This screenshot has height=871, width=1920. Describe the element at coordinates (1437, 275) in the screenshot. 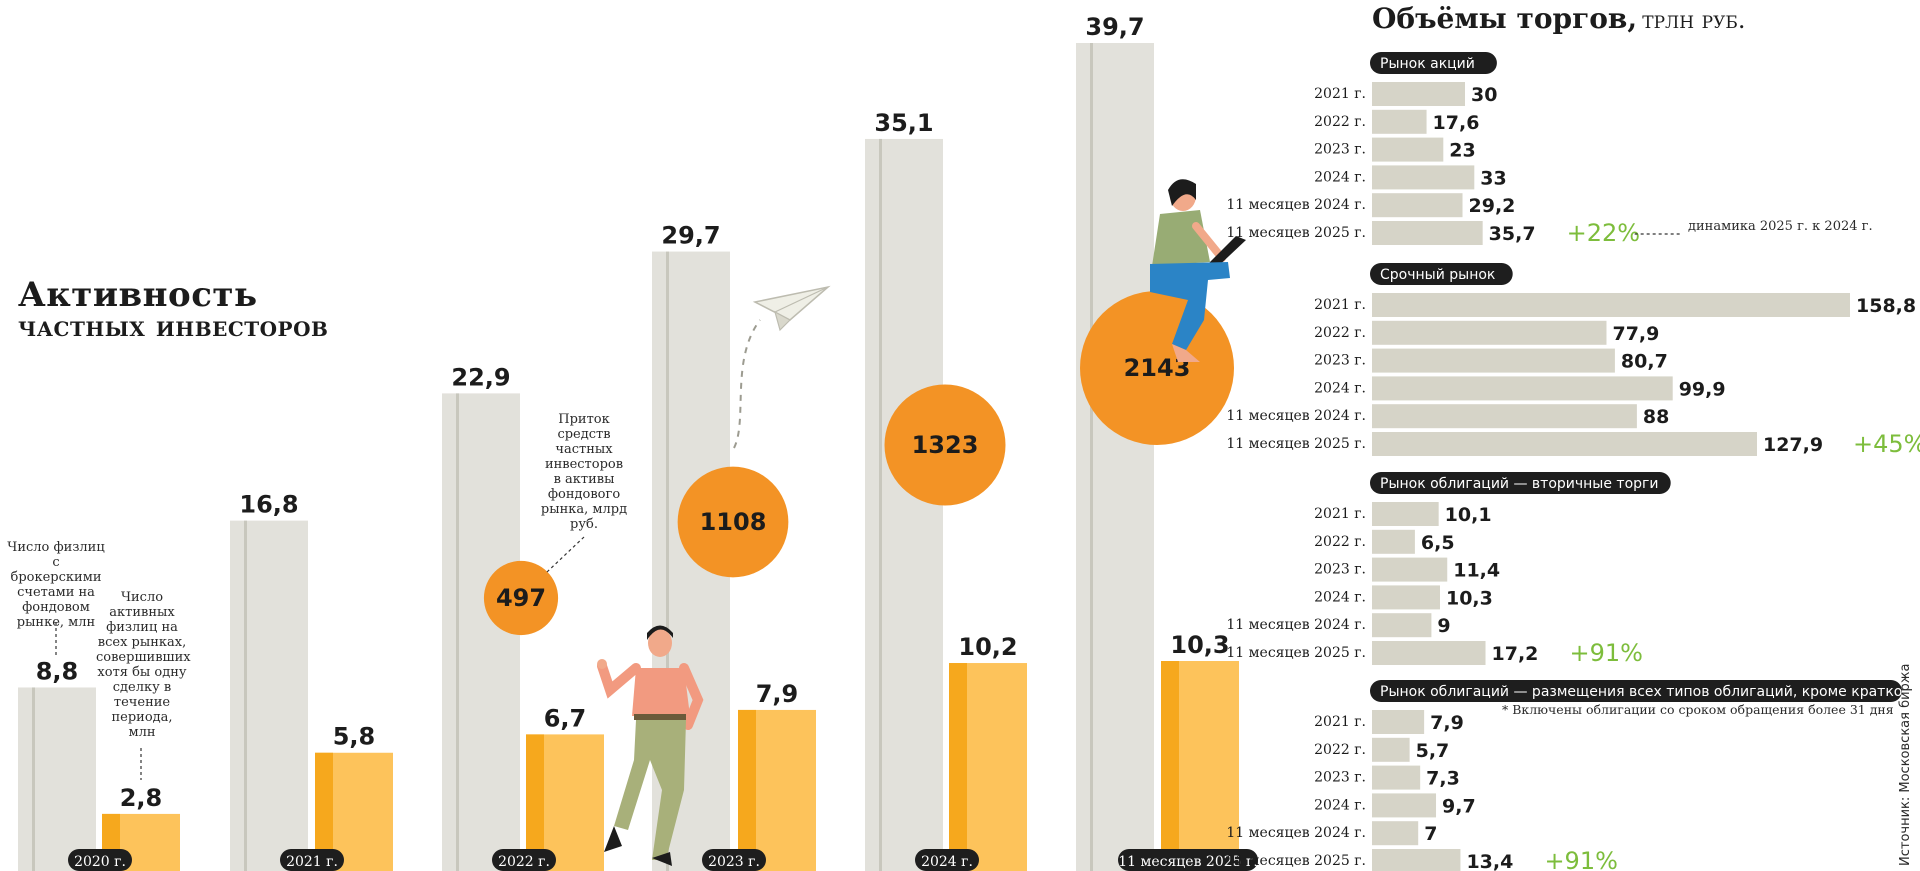

I see `panel-header-label: Срочный рынок` at that location.